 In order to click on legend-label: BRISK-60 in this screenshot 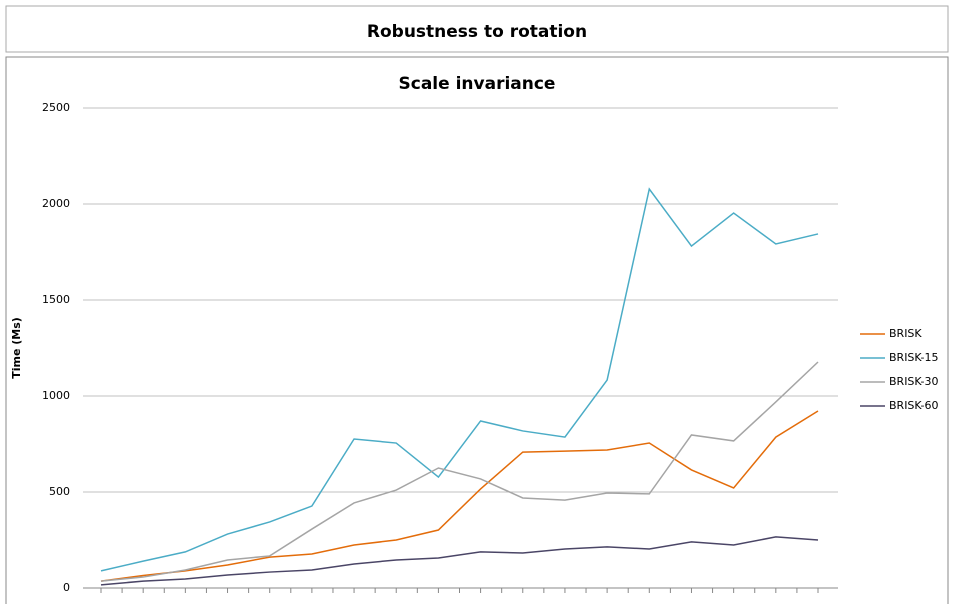, I will do `click(913, 405)`.